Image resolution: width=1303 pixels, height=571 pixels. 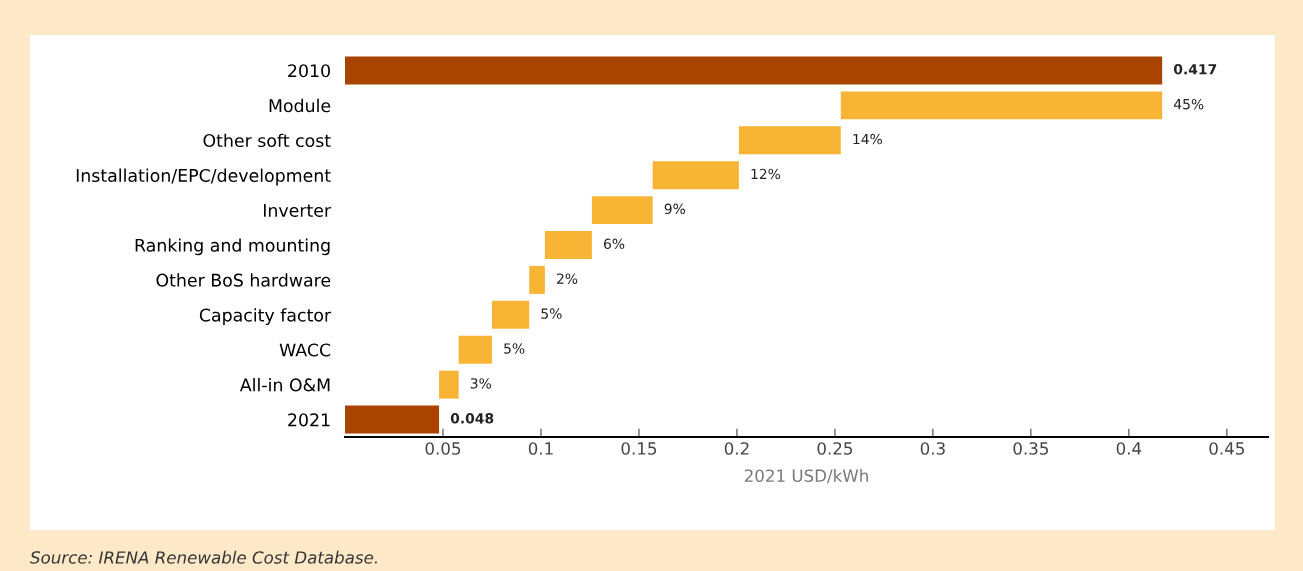 I want to click on y-tick-label: Other soft cost, so click(x=267, y=140).